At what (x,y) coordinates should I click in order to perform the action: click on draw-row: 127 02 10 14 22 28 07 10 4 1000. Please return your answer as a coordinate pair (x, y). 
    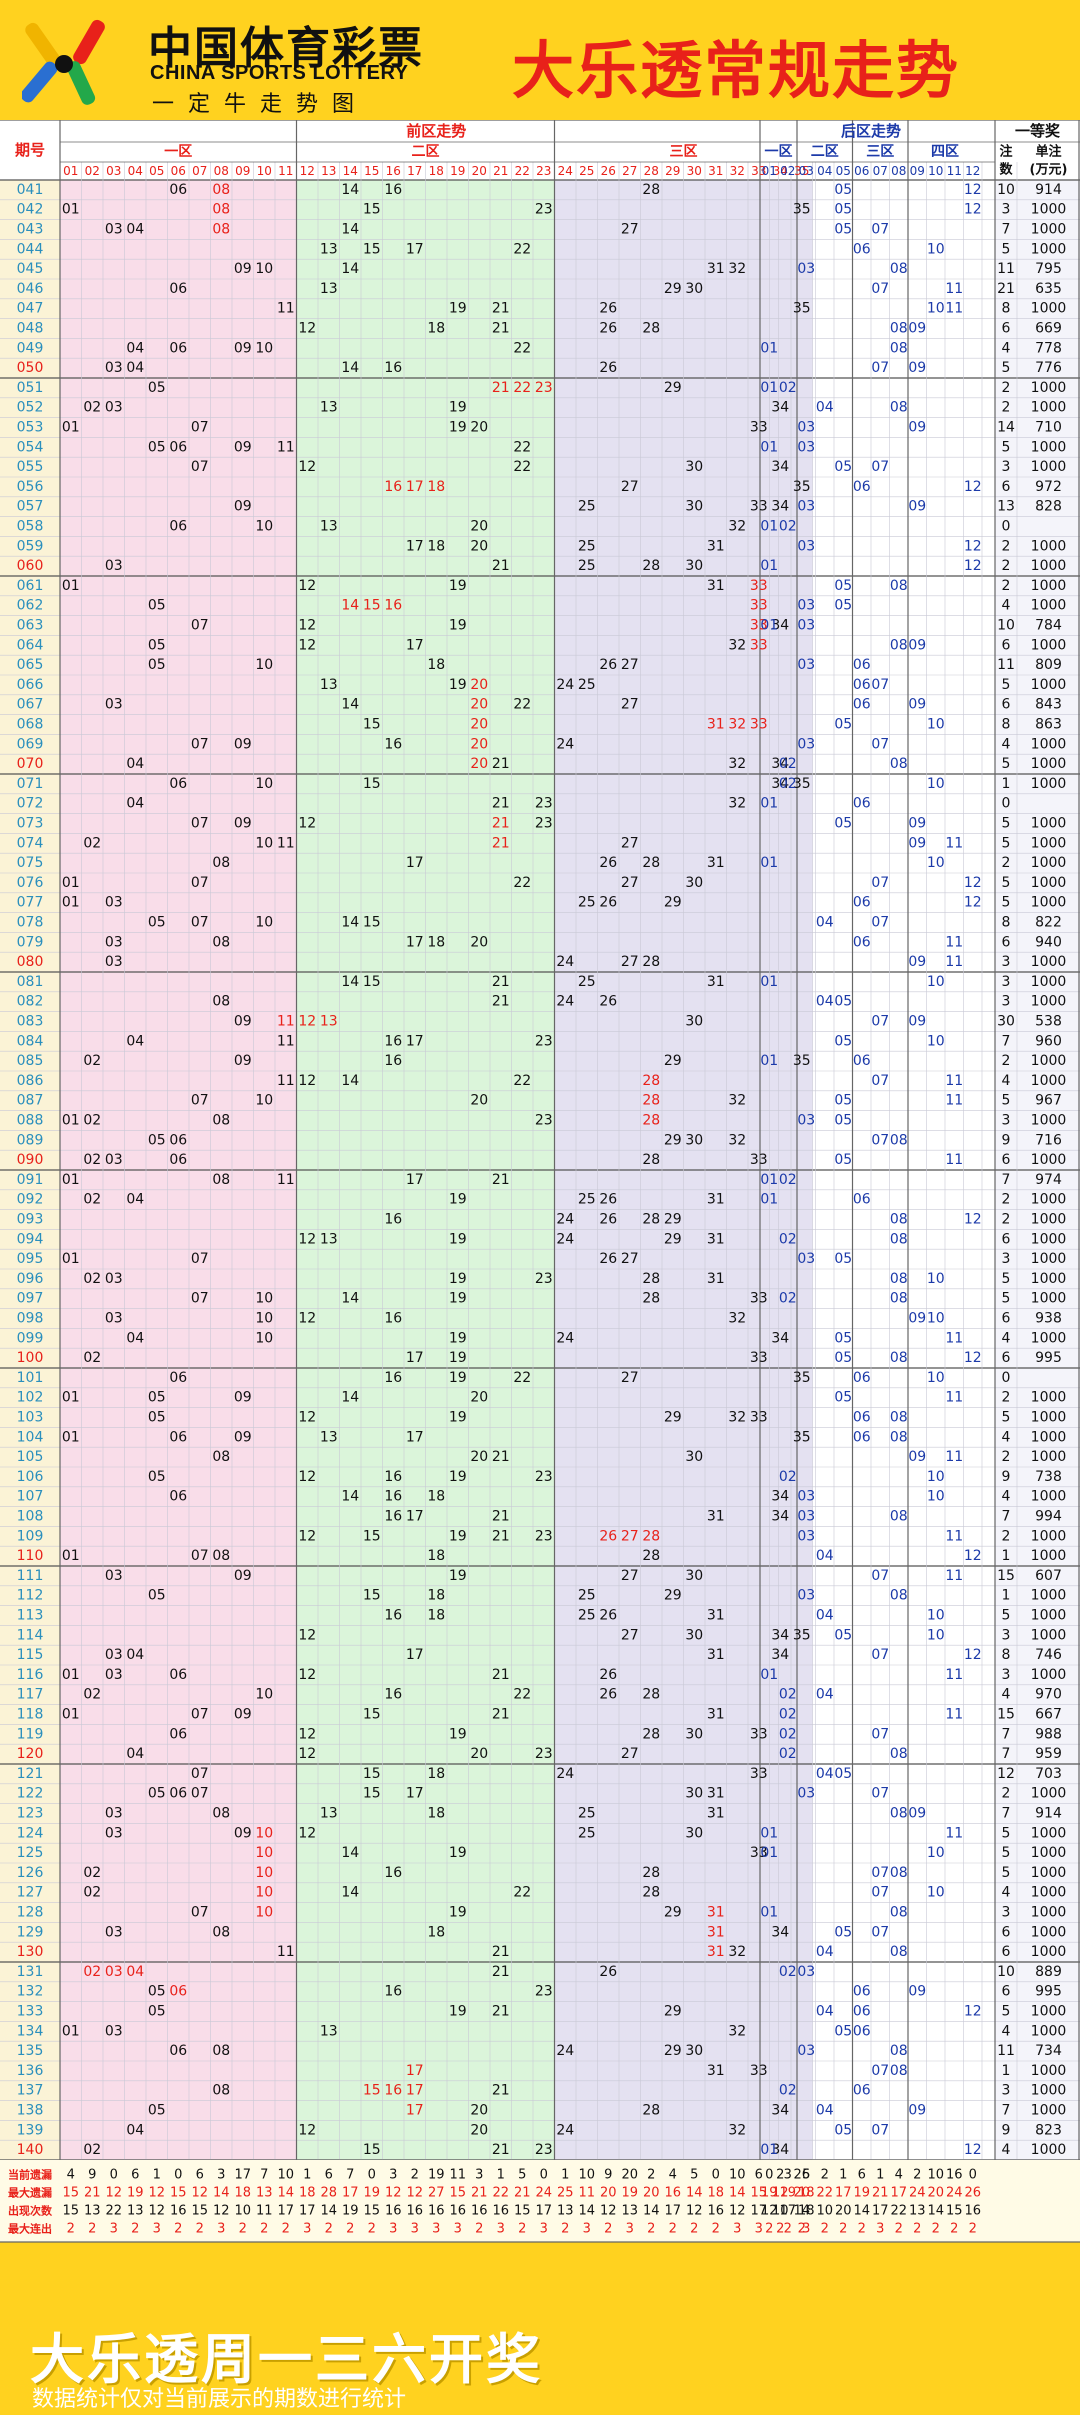
    Looking at the image, I should click on (542, 1893).